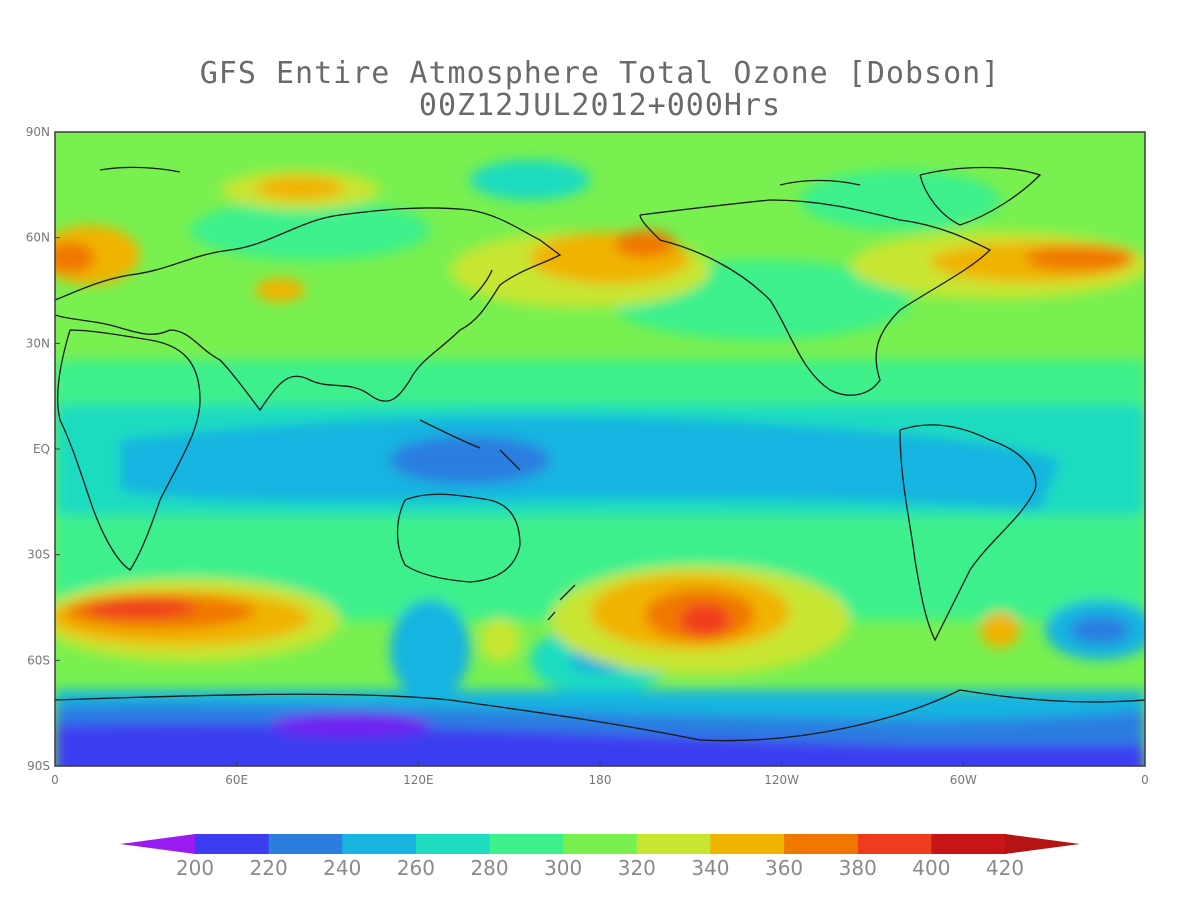 This screenshot has height=900, width=1200. I want to click on lon-tick-label: 60W, so click(963, 780).